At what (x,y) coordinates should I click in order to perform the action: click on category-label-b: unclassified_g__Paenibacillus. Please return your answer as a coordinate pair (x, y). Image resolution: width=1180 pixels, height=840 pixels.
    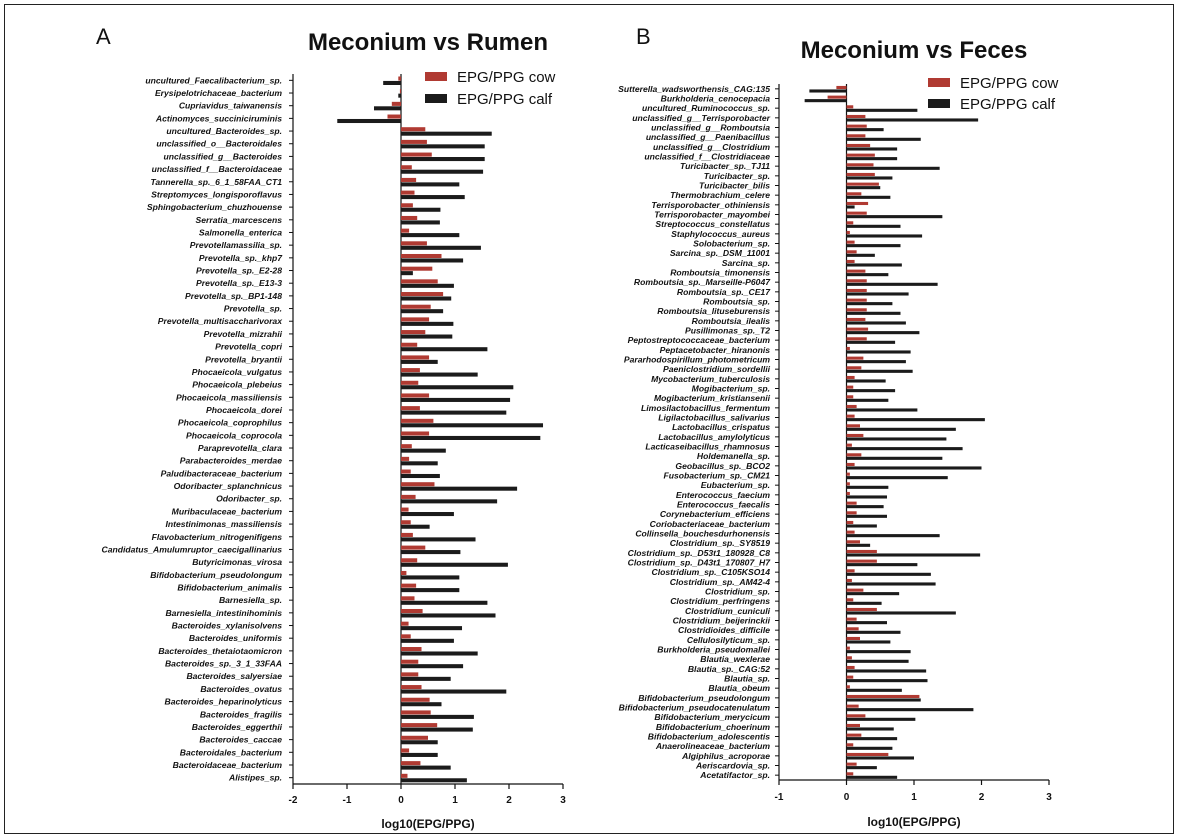
    Looking at the image, I should click on (708, 137).